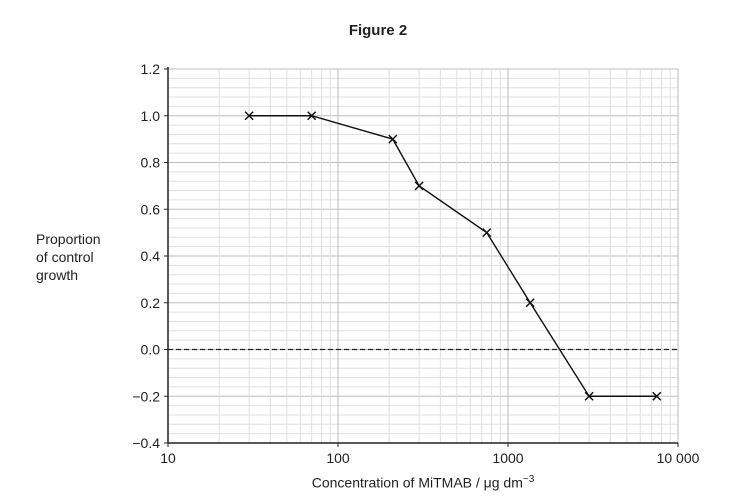  I want to click on y-tick-label: −0.4, so click(146, 443).